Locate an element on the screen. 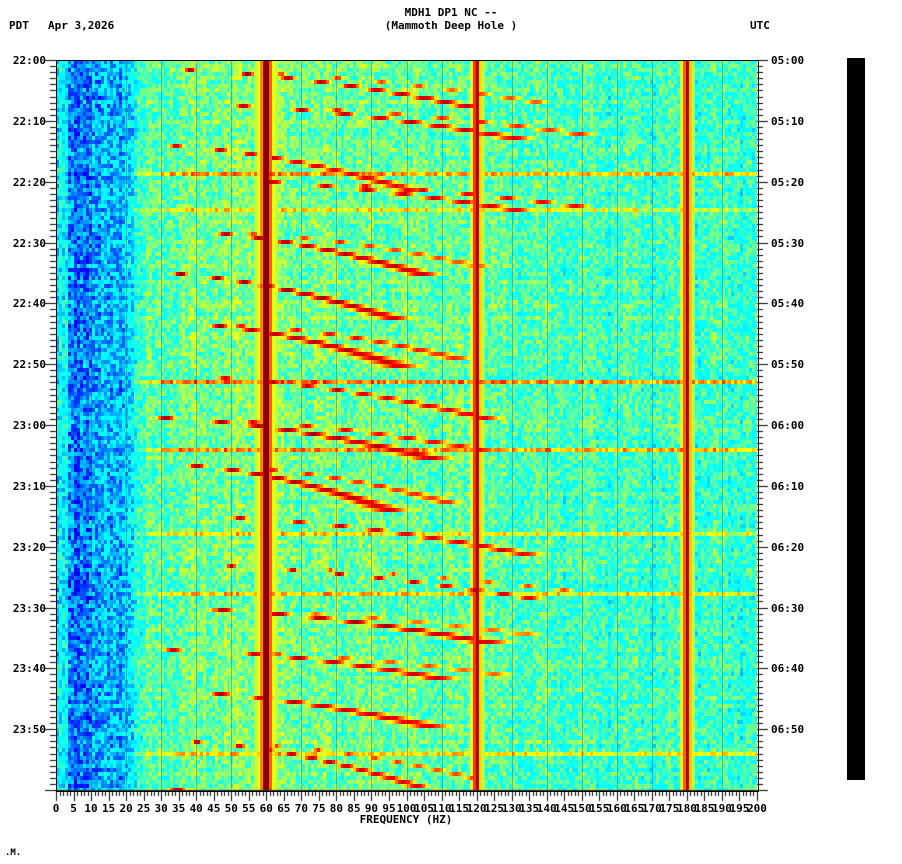 The width and height of the screenshot is (902, 864). time-tick-label-utc: 06:00 is located at coordinates (788, 425).